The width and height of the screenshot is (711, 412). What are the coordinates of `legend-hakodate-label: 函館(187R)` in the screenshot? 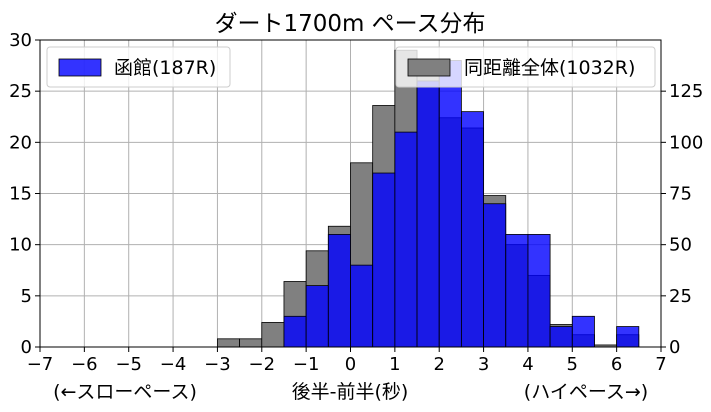 It's located at (165, 68).